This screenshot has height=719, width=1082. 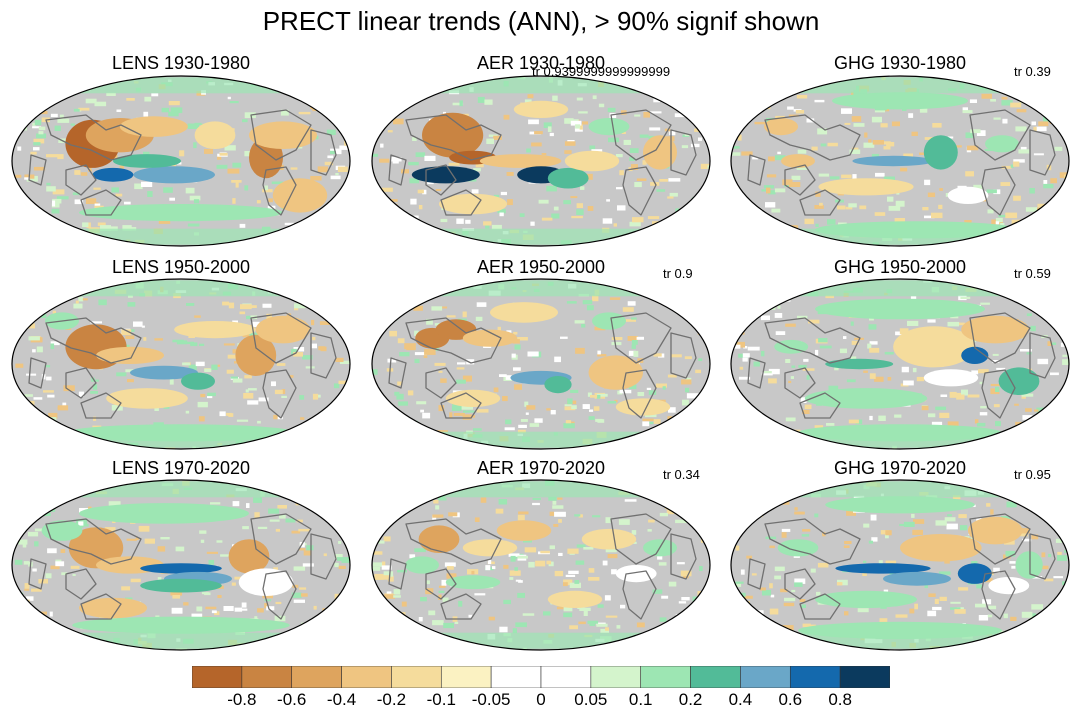 I want to click on map-lens-1950-2000, so click(x=181, y=364).